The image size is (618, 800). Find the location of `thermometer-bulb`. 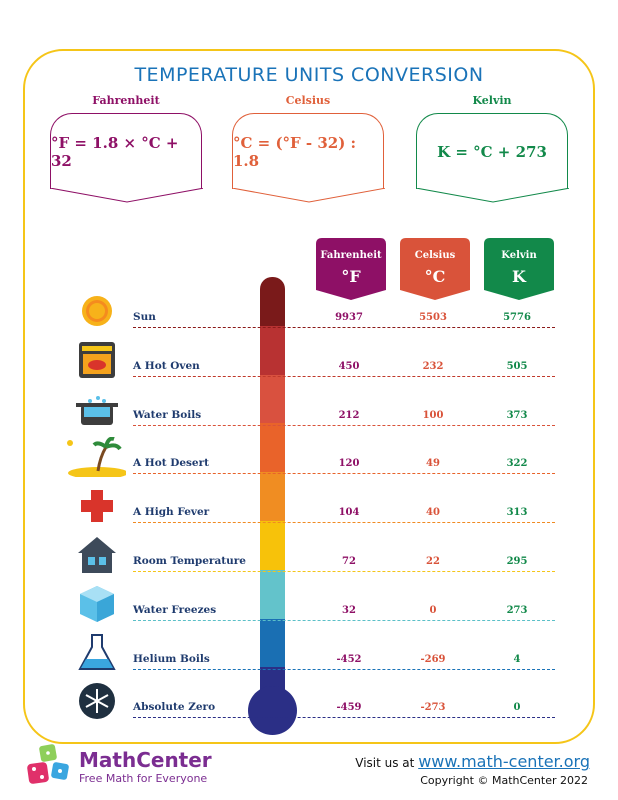

thermometer-bulb is located at coordinates (272, 710).